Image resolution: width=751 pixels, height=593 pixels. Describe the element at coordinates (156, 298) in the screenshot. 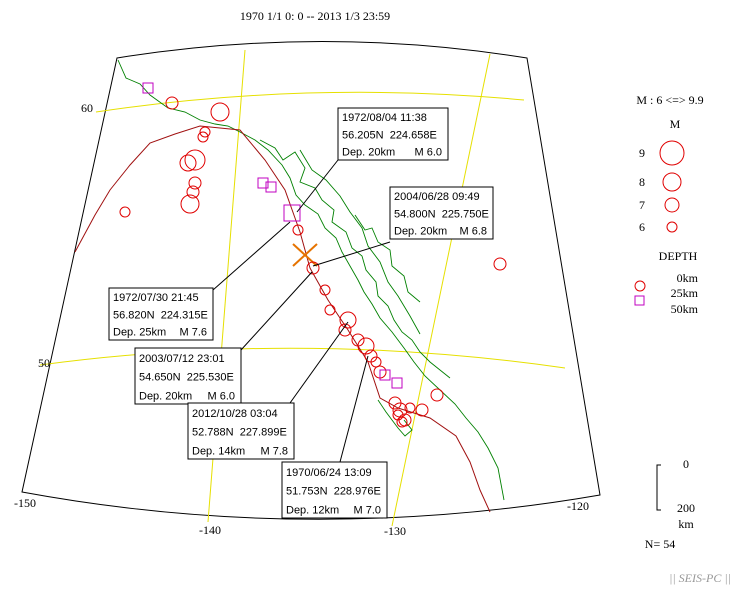

I see `annotation-time: 1972/07/30 21:45` at that location.